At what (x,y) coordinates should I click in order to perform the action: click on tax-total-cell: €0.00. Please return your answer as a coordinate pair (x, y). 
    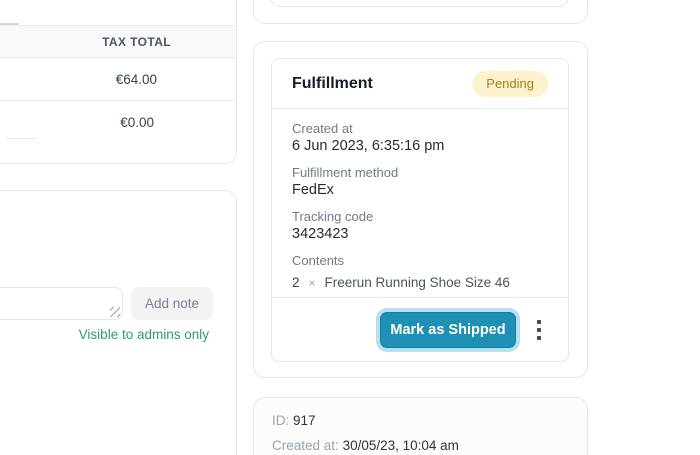
    Looking at the image, I should click on (137, 122).